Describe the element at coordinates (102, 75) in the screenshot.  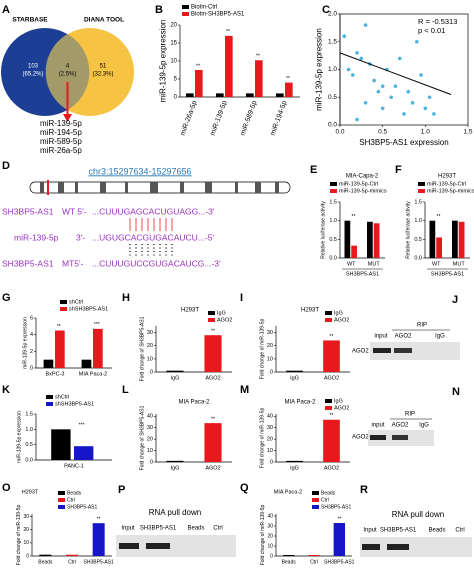
I see `region-percent: (32.3%)` at that location.